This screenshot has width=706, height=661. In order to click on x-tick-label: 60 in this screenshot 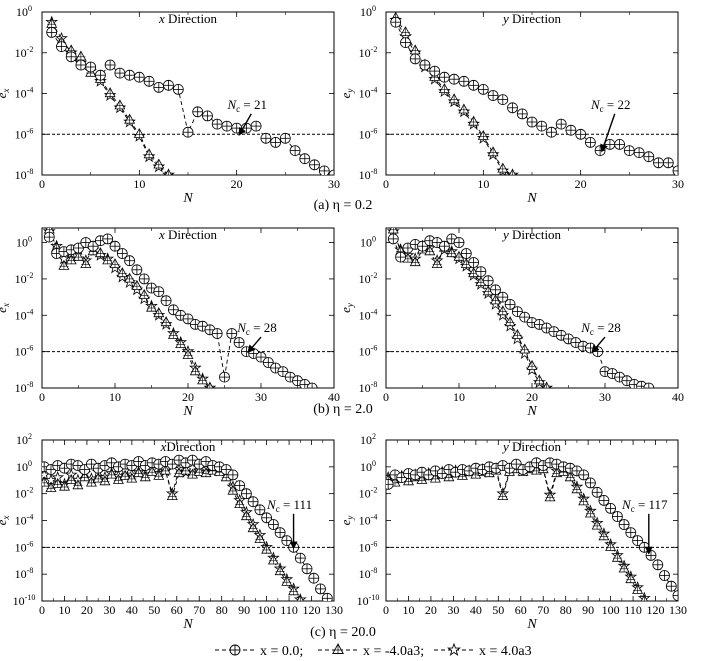, I will do `click(177, 610)`.